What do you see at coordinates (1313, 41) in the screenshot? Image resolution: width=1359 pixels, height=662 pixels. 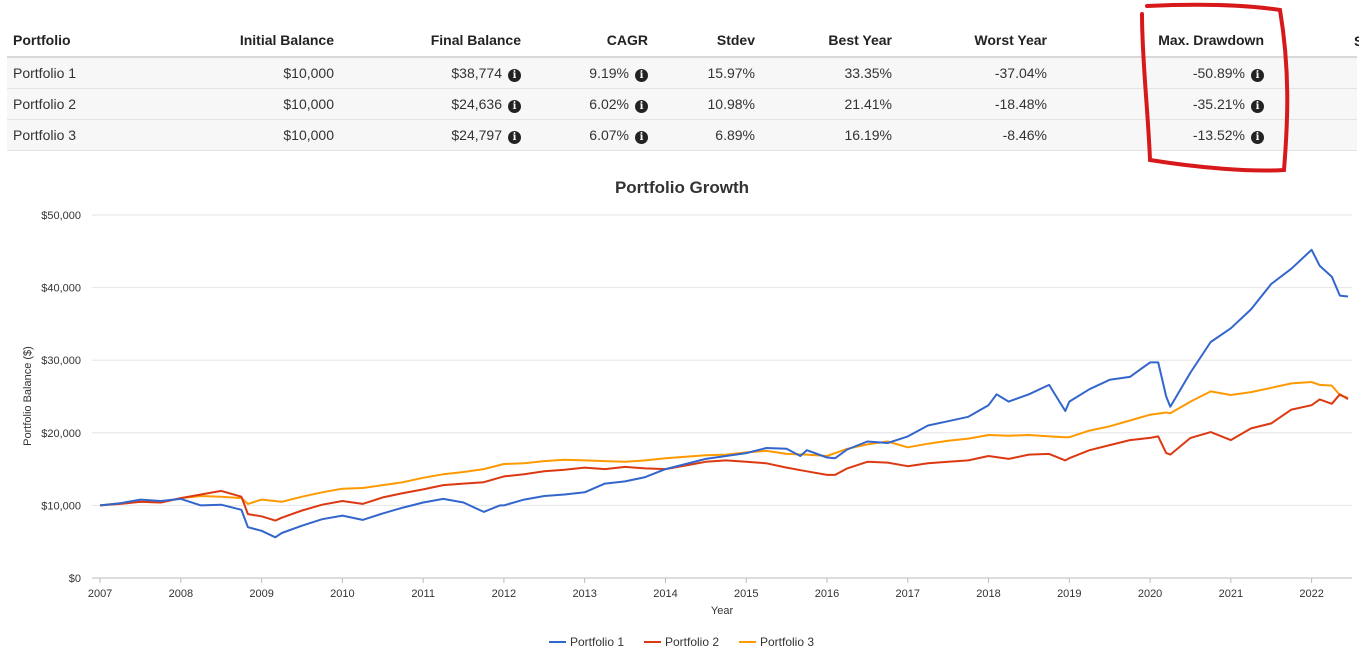 I see `header-cut-off` at bounding box center [1313, 41].